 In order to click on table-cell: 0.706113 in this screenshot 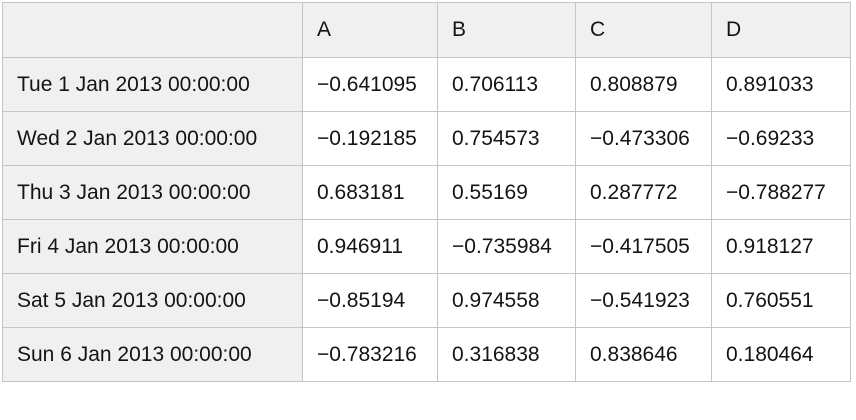, I will do `click(506, 84)`.